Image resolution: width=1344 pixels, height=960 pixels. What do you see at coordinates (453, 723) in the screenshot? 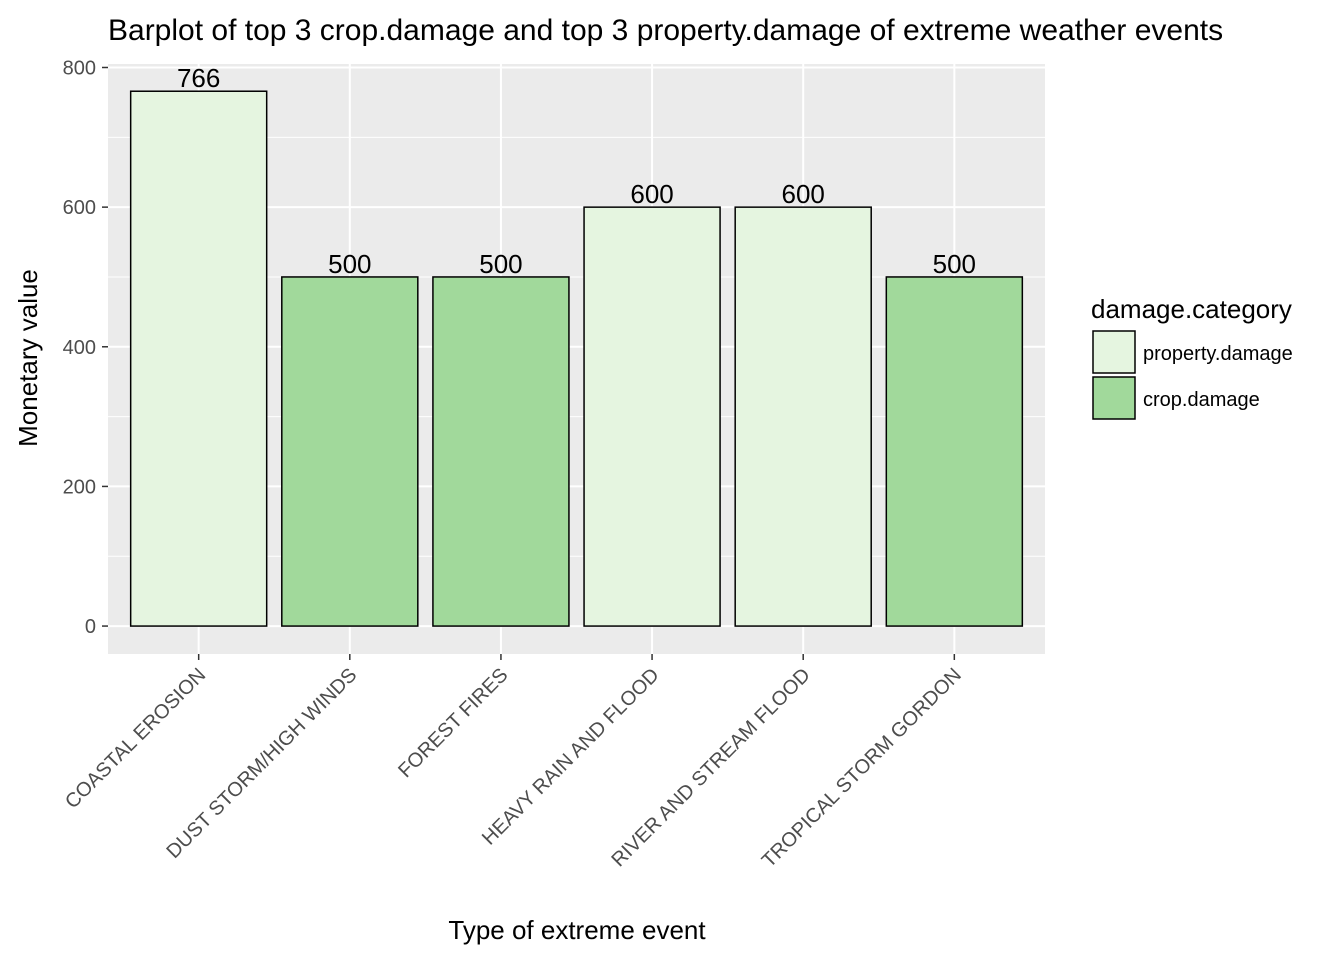
I see `x-tick-label: FOREST FIRES` at bounding box center [453, 723].